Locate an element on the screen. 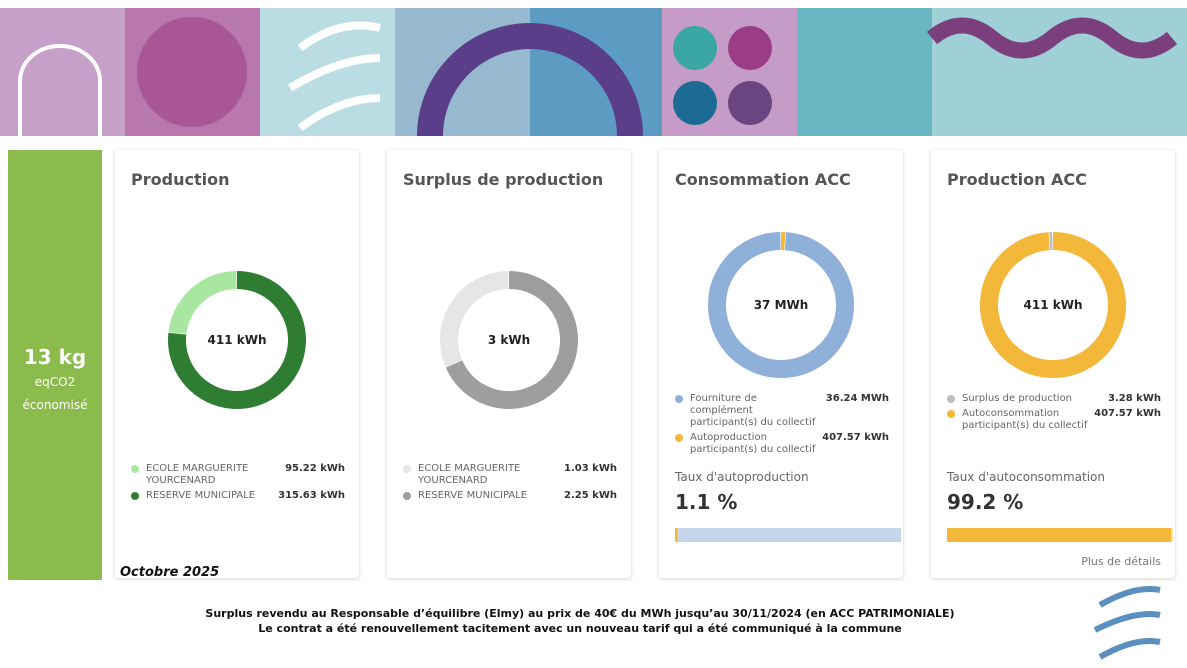  rate-label: Taux d'autoproduction is located at coordinates (742, 477).